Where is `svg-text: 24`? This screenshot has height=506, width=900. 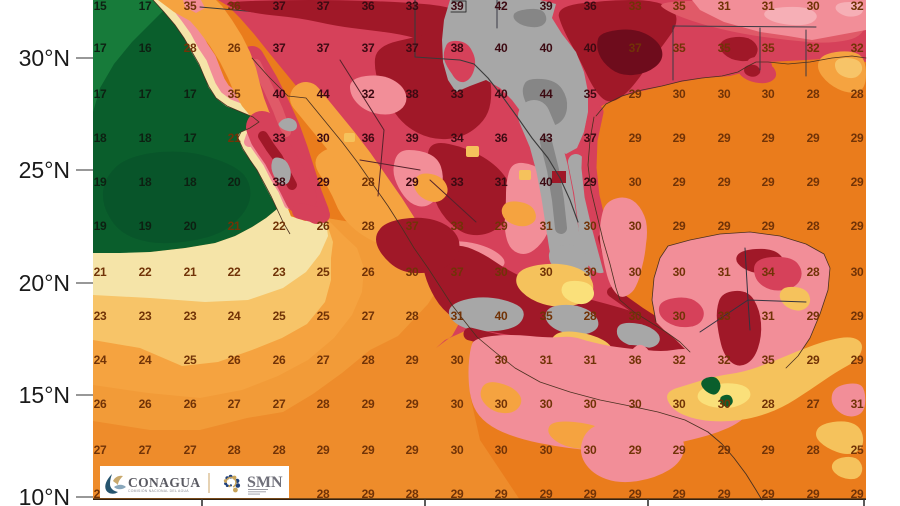 svg-text: 24 is located at coordinates (145, 360).